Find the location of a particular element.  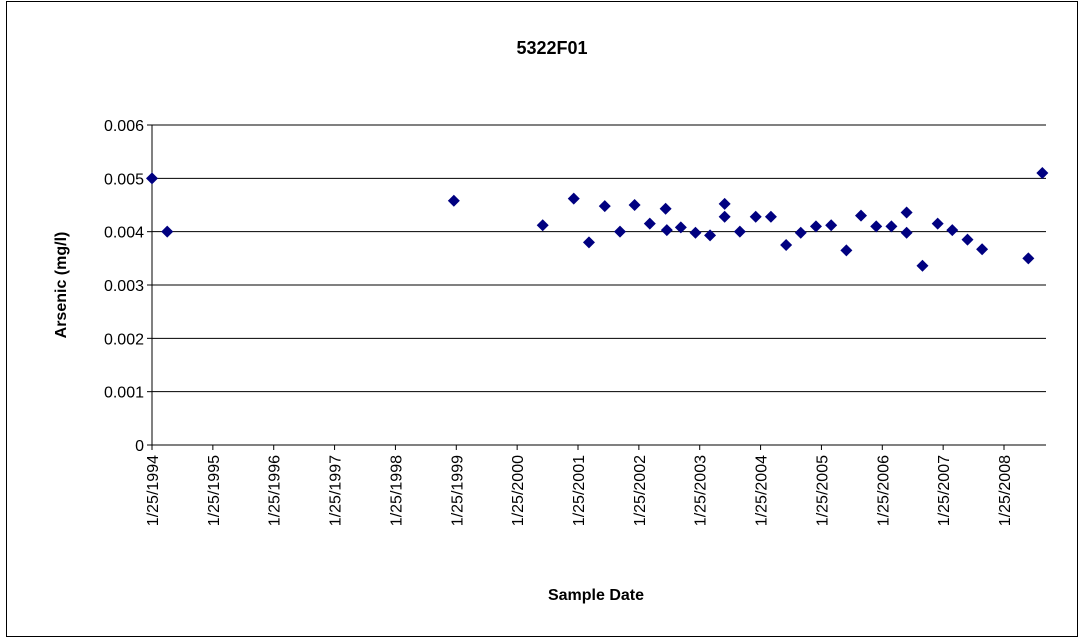

y-tick-label: 0.001 is located at coordinates (124, 393).